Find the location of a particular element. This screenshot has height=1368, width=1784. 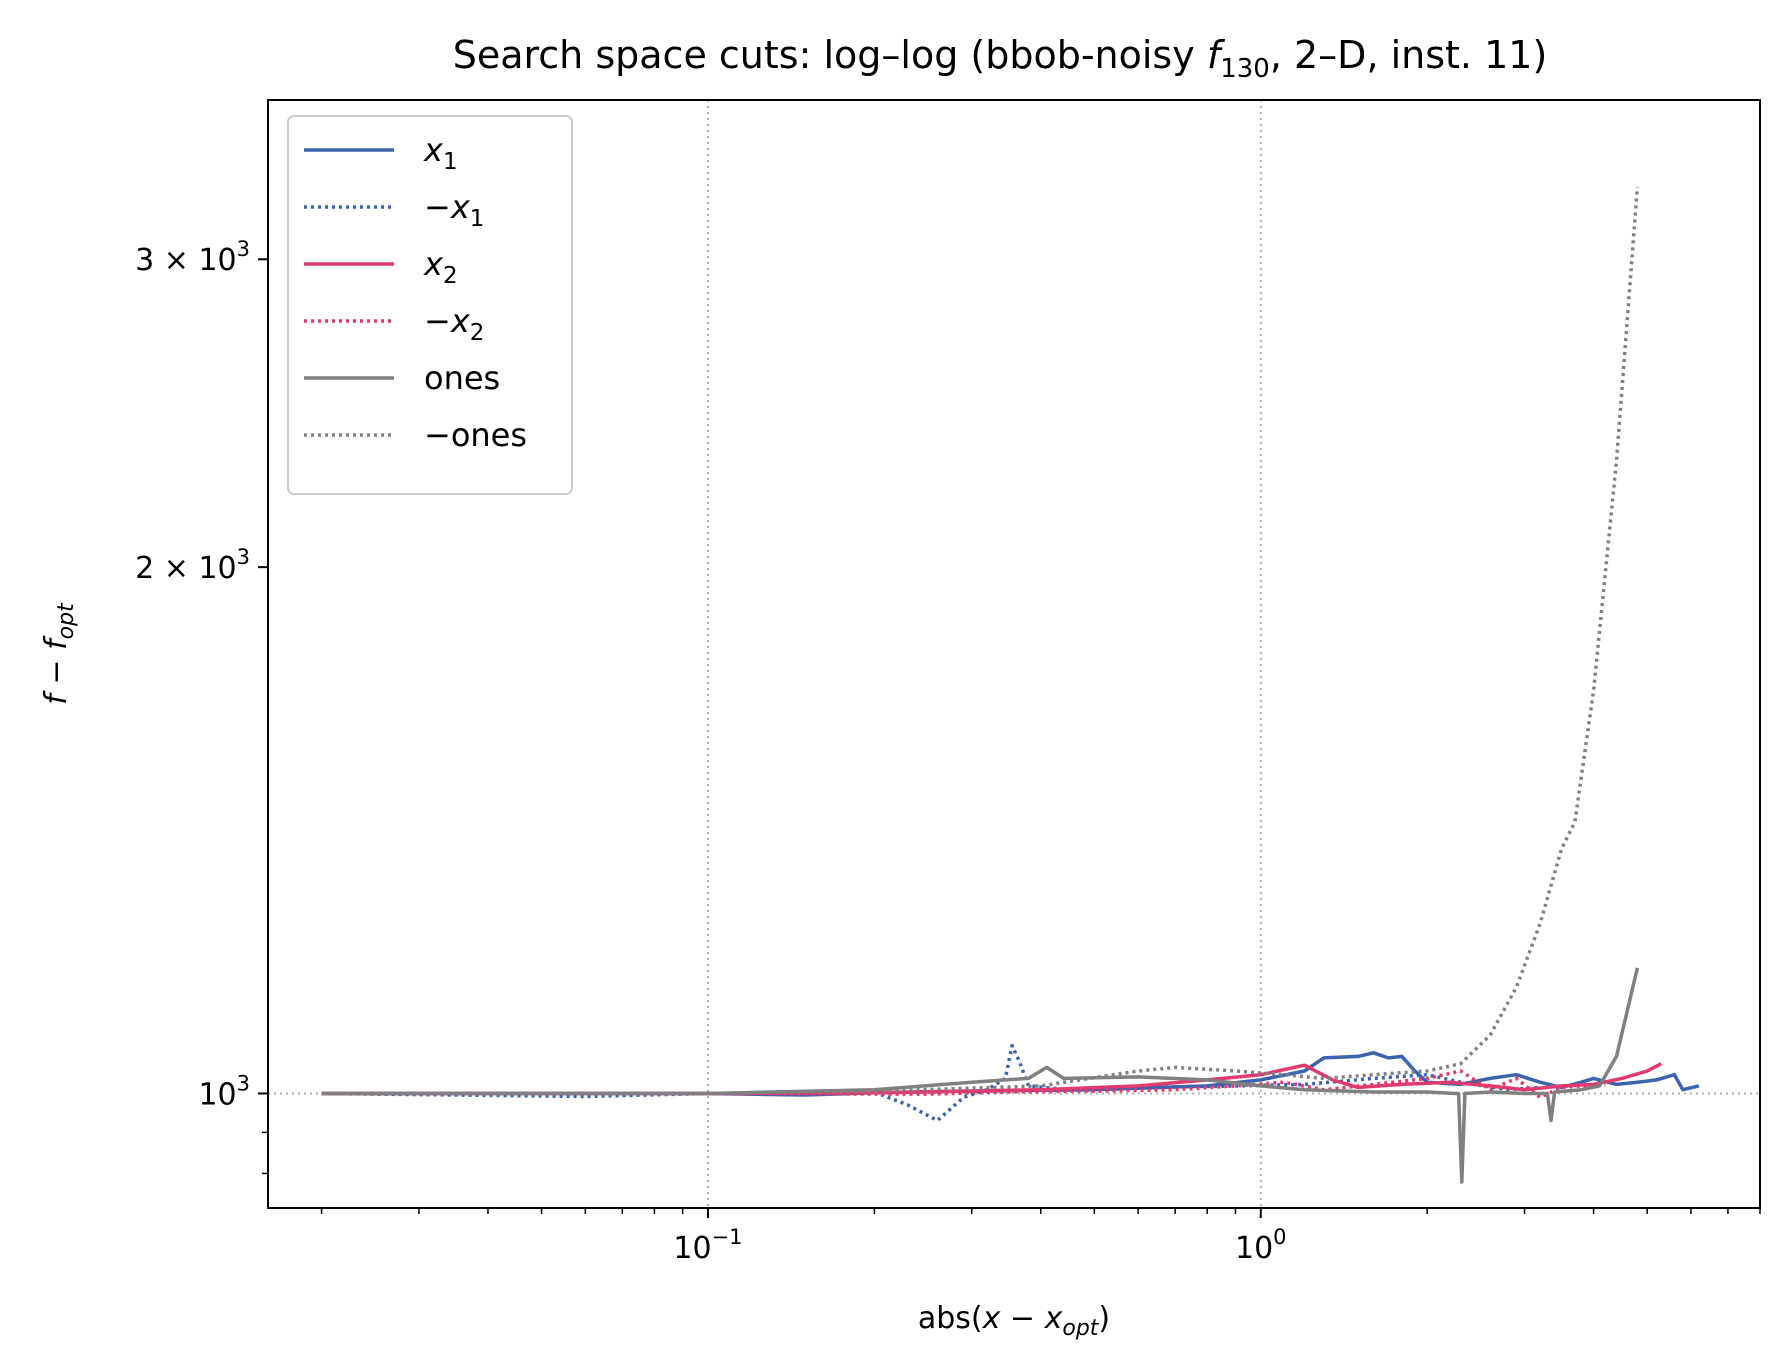

y-tick-label: 2 × 103 is located at coordinates (192, 565).